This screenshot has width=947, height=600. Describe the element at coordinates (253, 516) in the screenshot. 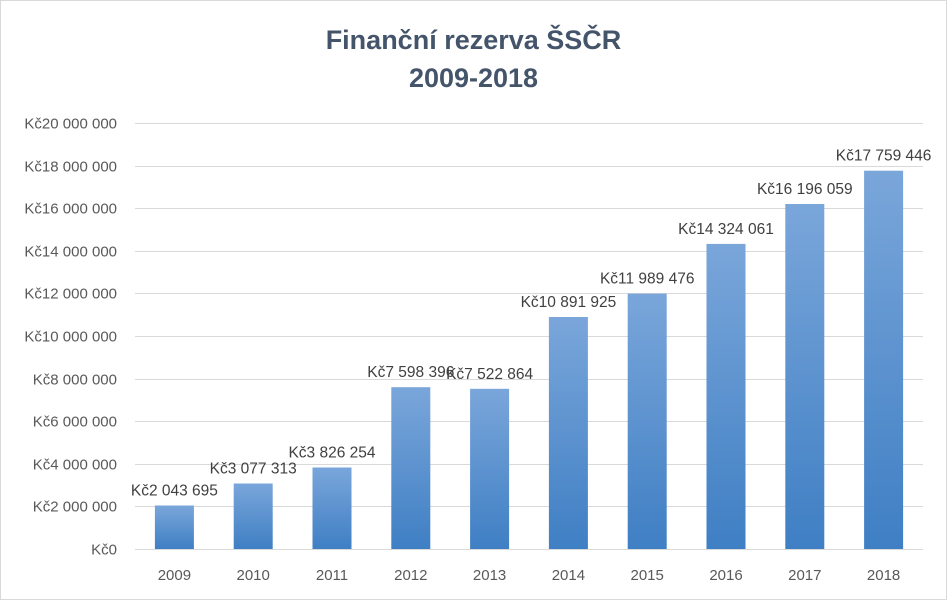

I see `bar-2010` at that location.